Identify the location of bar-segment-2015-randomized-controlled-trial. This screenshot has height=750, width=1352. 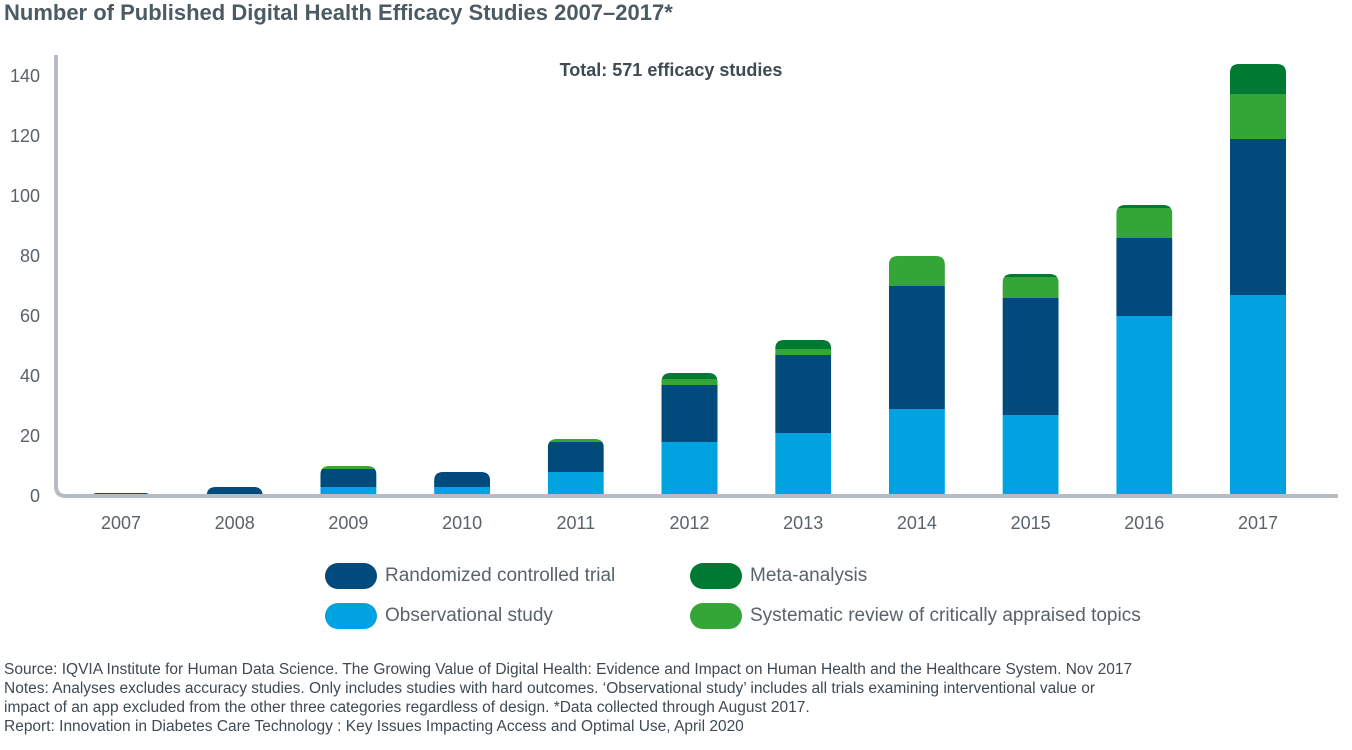
(1030, 356).